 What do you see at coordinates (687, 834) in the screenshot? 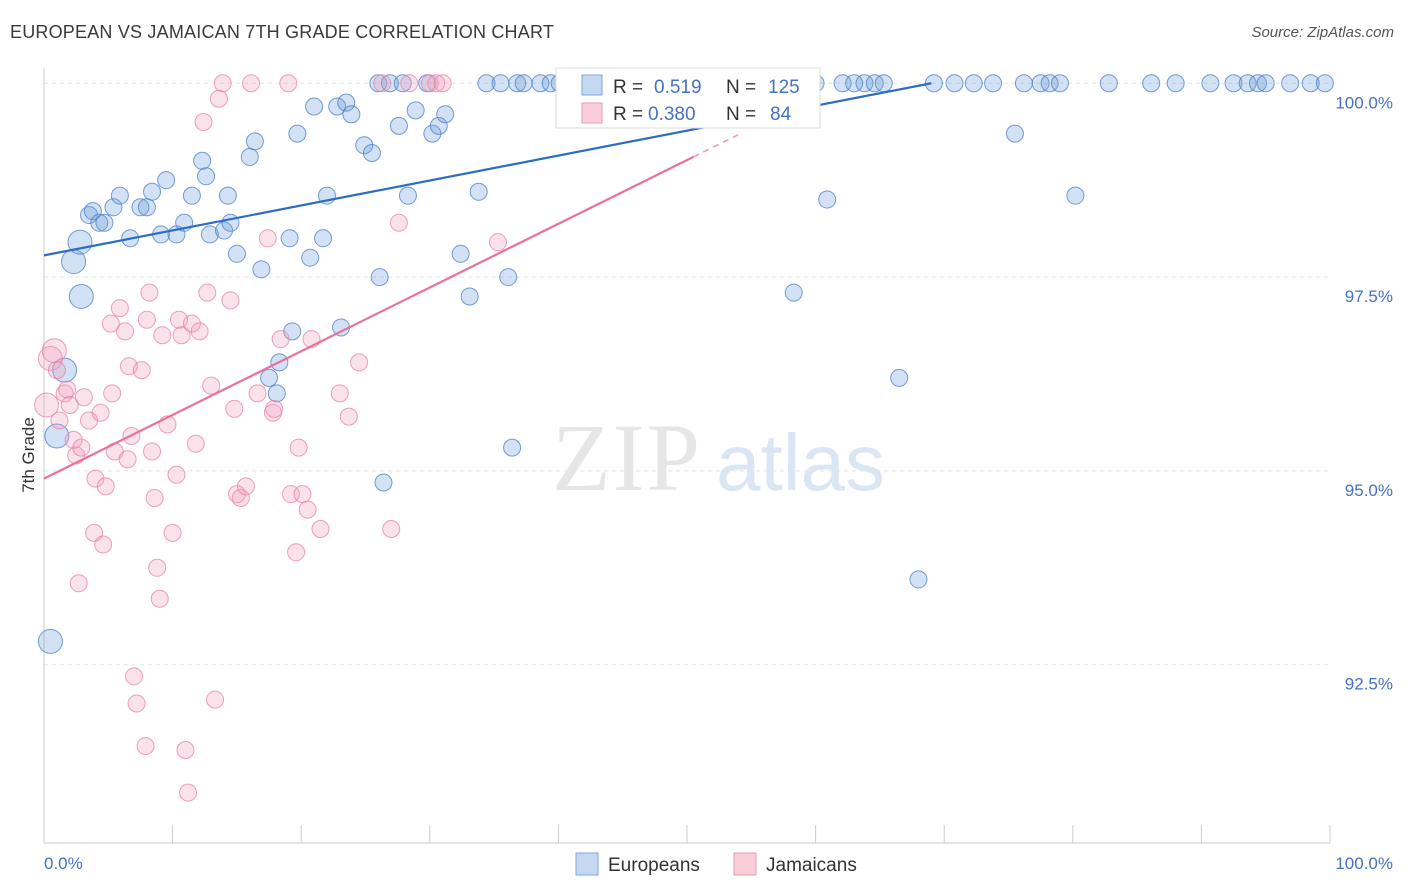
I see `x-tick-marks` at bounding box center [687, 834].